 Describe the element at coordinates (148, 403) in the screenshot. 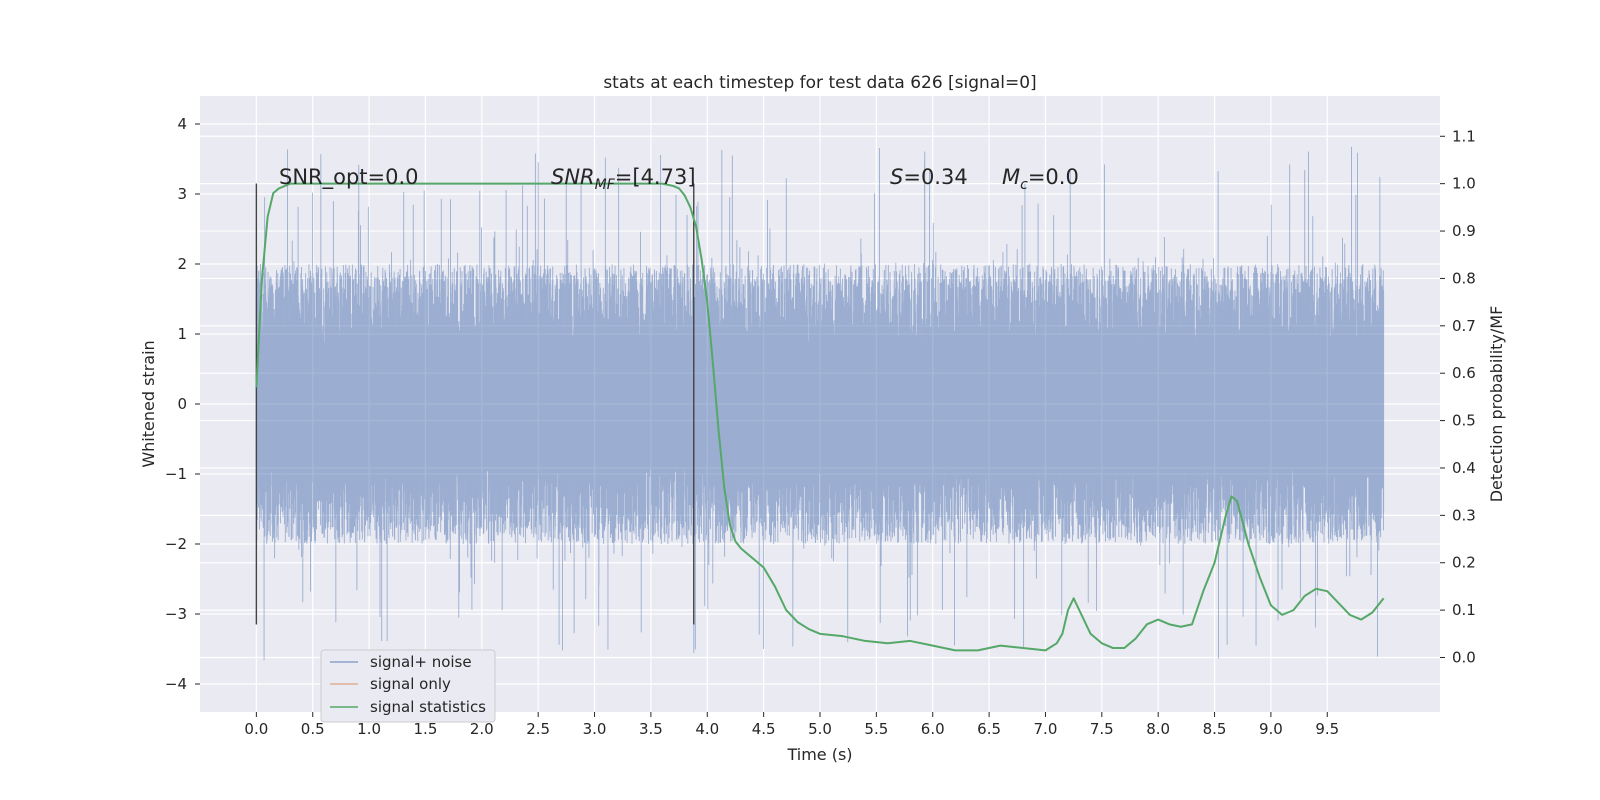

I see `y-axis-label: Whitened strain` at that location.